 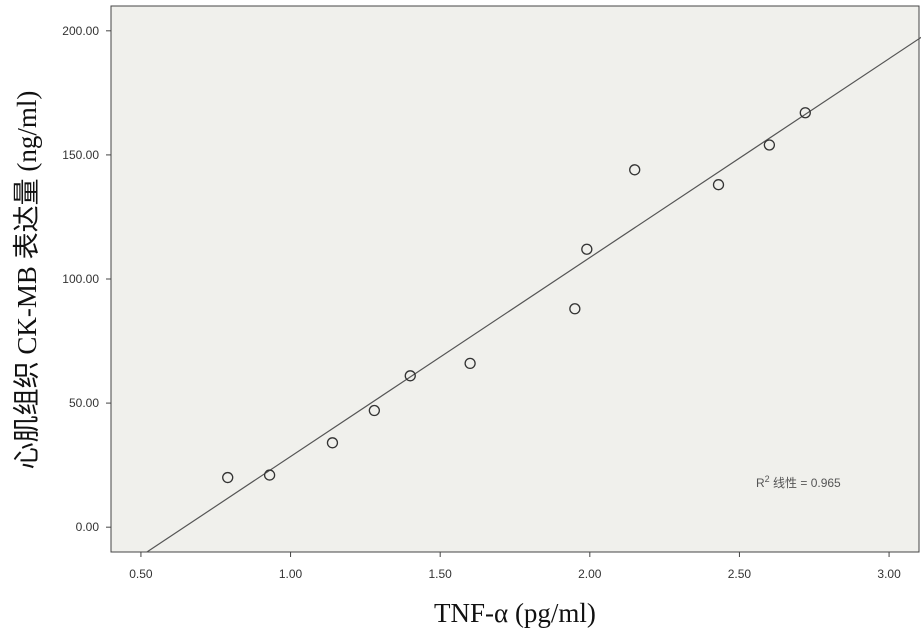 What do you see at coordinates (760, 483) in the screenshot?
I see `annotation-r: R` at bounding box center [760, 483].